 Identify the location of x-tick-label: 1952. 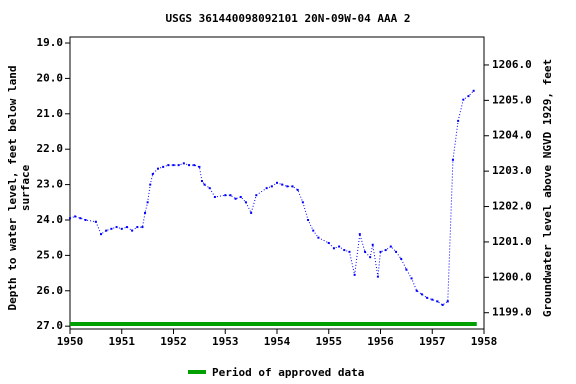
(173, 341).